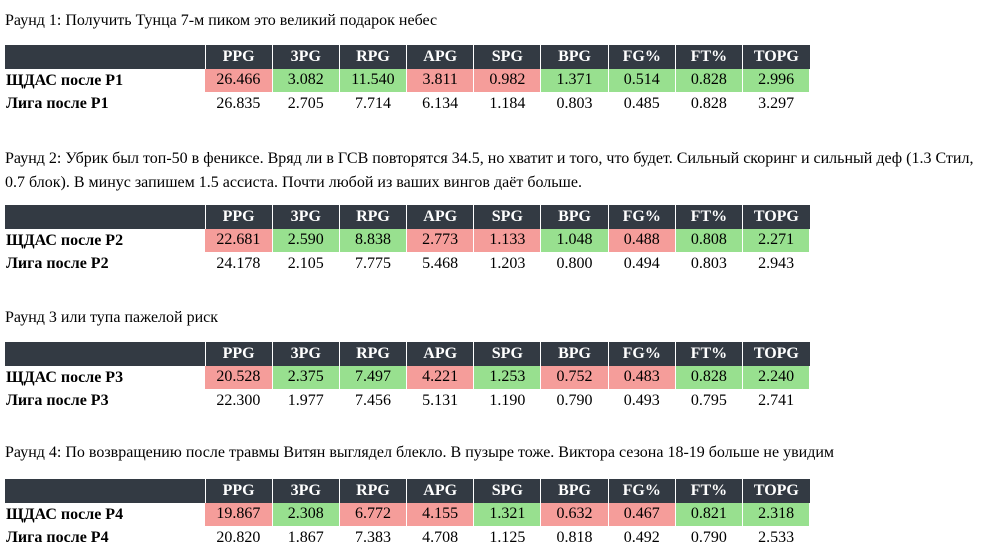  I want to click on league-stat-cell: 5.468, so click(440, 263).